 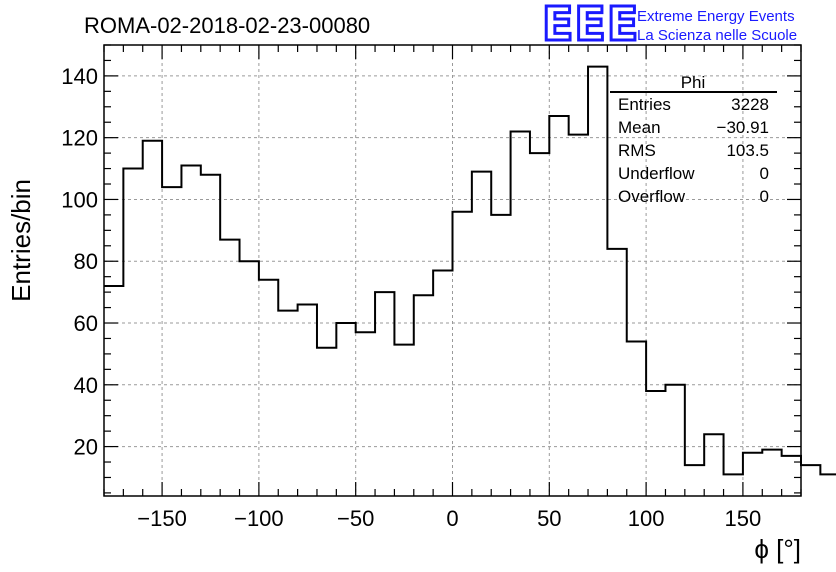 What do you see at coordinates (777, 549) in the screenshot?
I see `x-axis-title: ϕ [°]` at bounding box center [777, 549].